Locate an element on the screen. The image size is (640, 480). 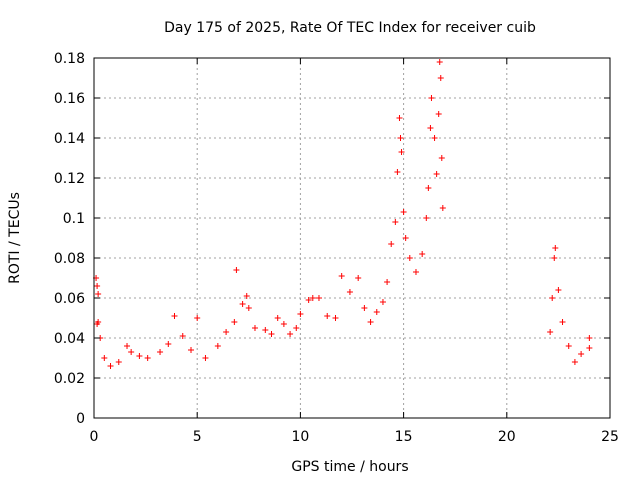
x-tick-label: 0 is located at coordinates (94, 437).